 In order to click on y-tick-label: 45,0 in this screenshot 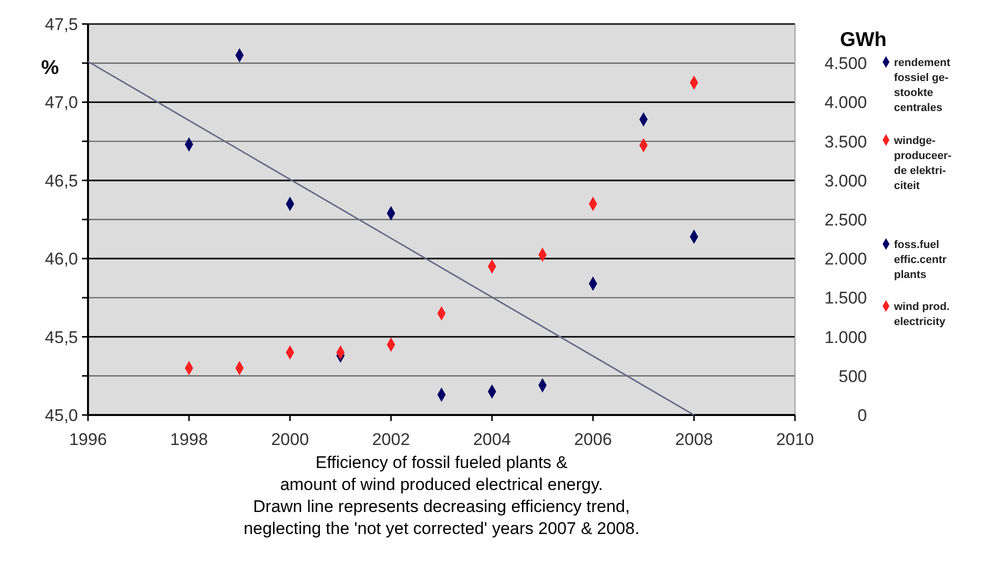, I will do `click(61, 415)`.